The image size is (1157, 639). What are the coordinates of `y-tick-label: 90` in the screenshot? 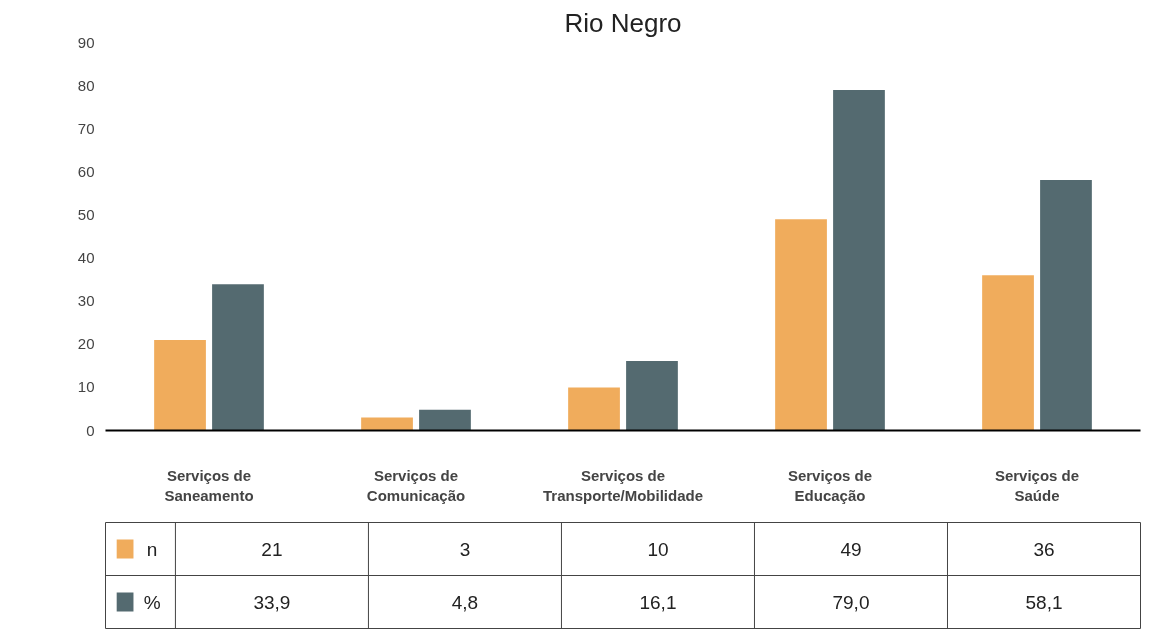 It's located at (86, 42).